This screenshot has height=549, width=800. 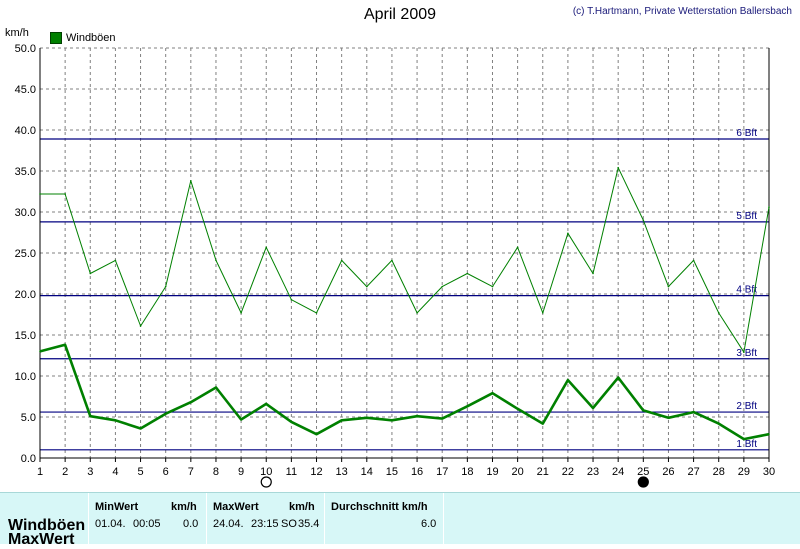 What do you see at coordinates (618, 472) in the screenshot?
I see `x-tick-label: 24` at bounding box center [618, 472].